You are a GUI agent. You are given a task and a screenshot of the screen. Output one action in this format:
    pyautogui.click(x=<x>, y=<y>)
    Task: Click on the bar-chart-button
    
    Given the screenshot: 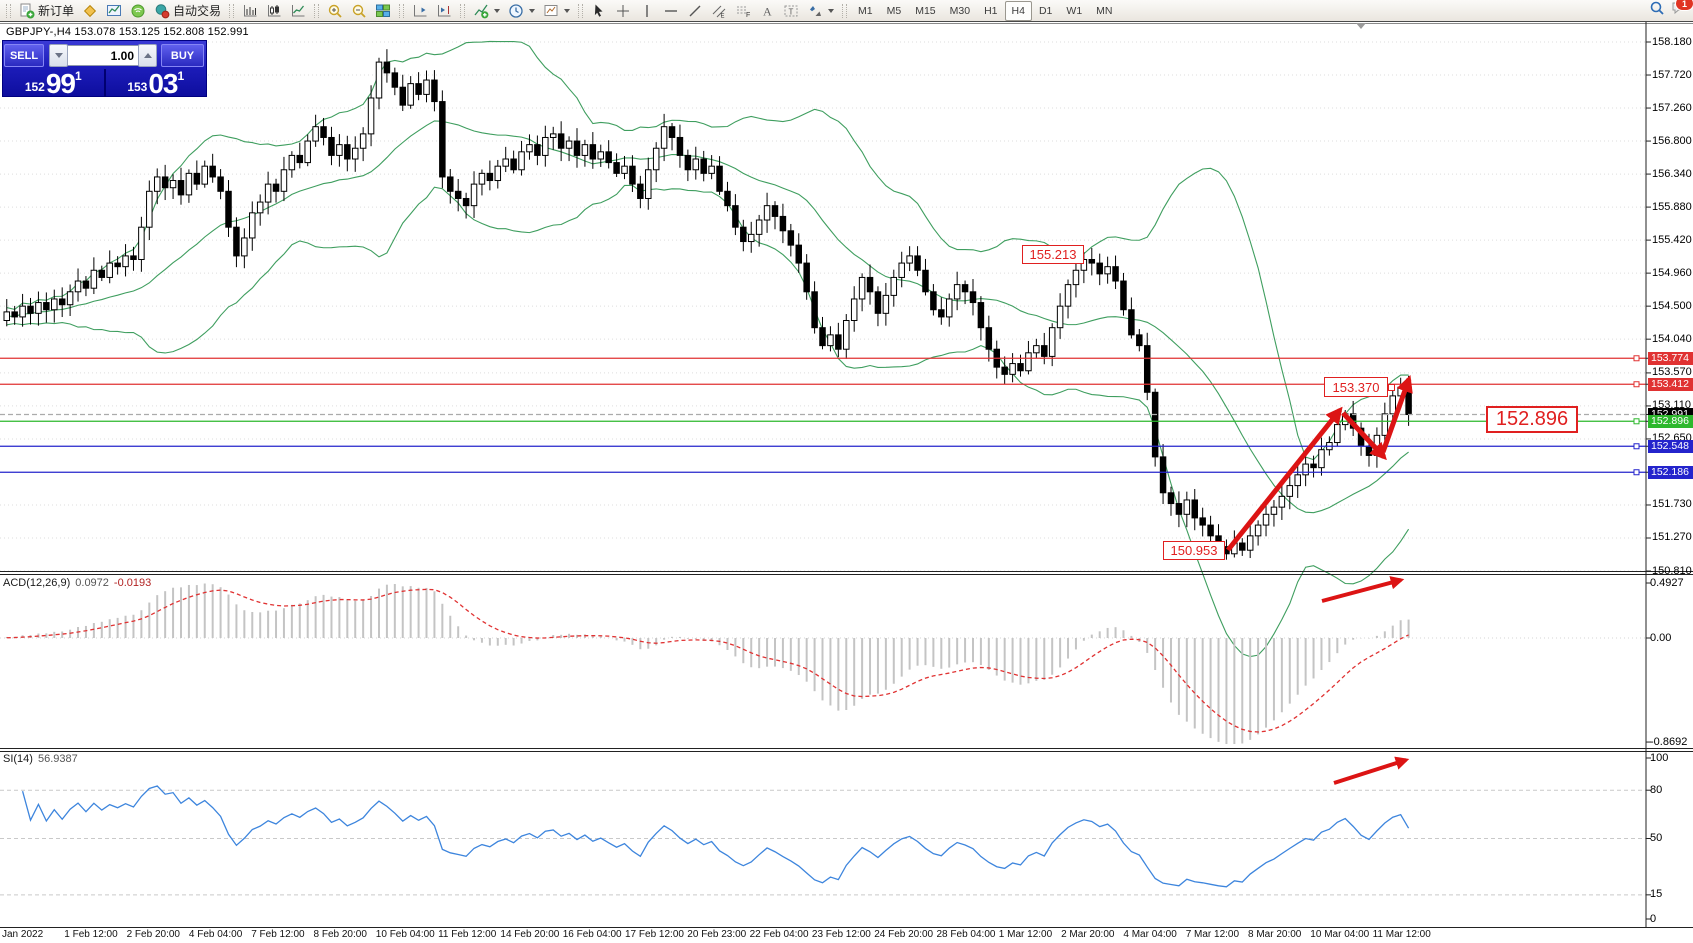 What is the action you would take?
    pyautogui.click(x=250, y=11)
    